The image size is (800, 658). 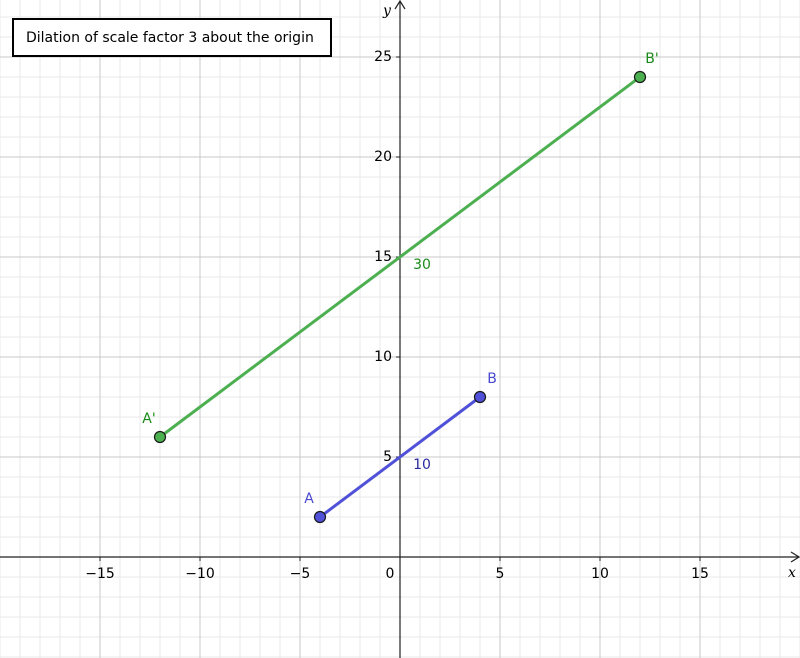 I want to click on point-label: A, so click(x=309, y=499).